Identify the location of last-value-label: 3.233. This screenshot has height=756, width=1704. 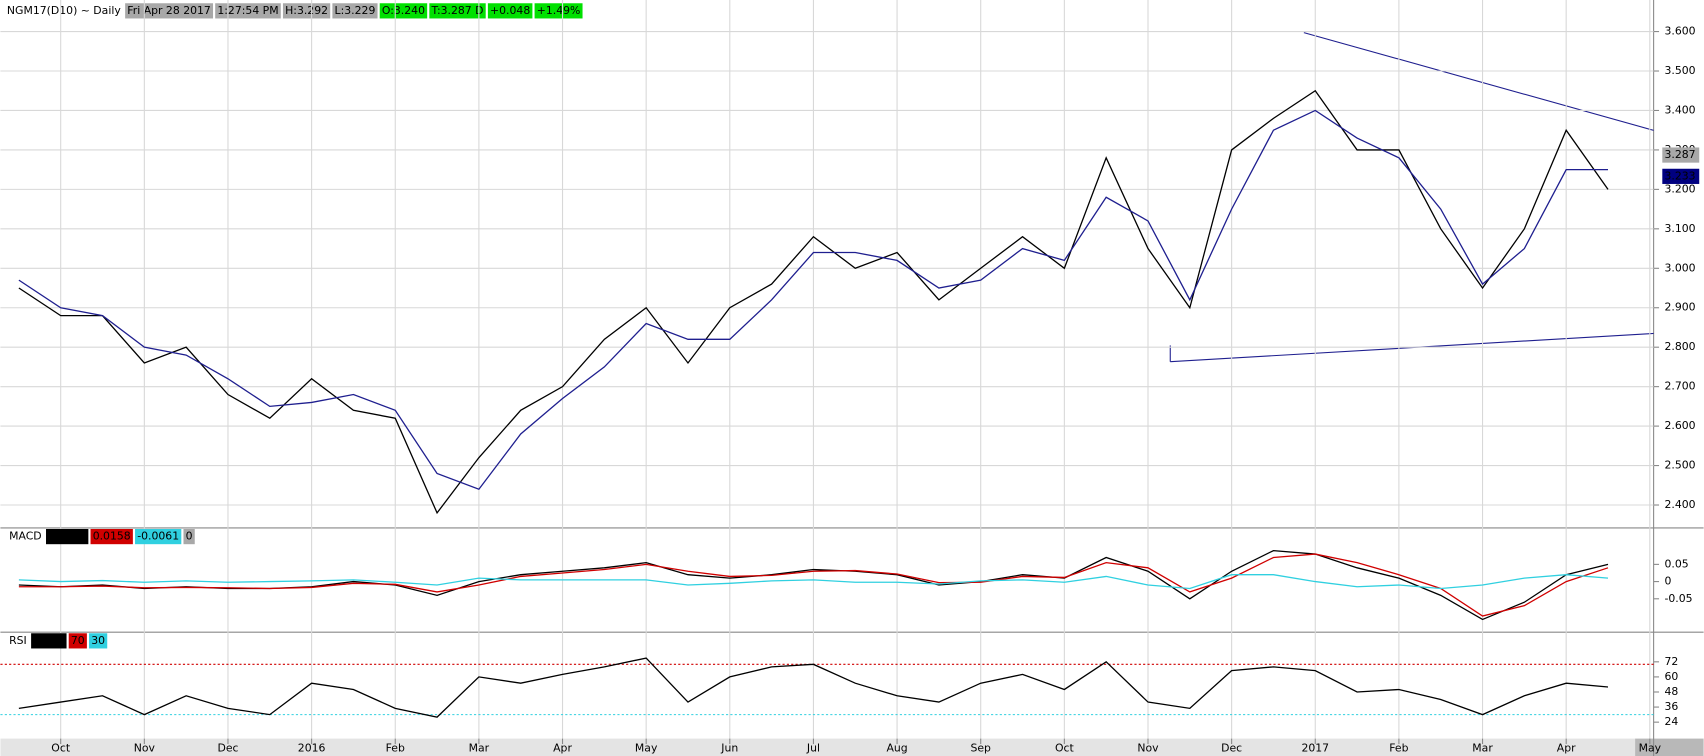
(1679, 175).